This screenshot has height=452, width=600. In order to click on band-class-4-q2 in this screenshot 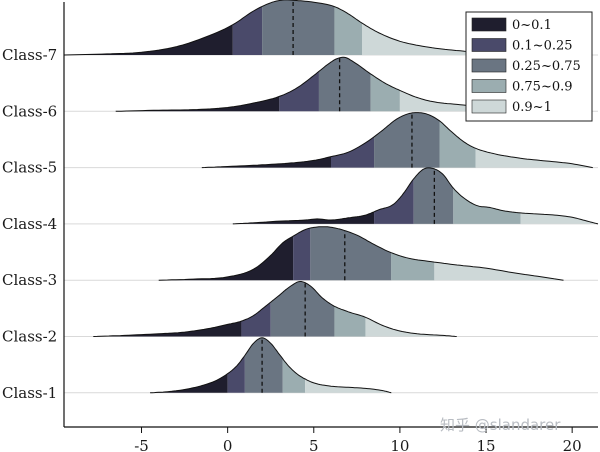, I will do `click(433, 195)`.